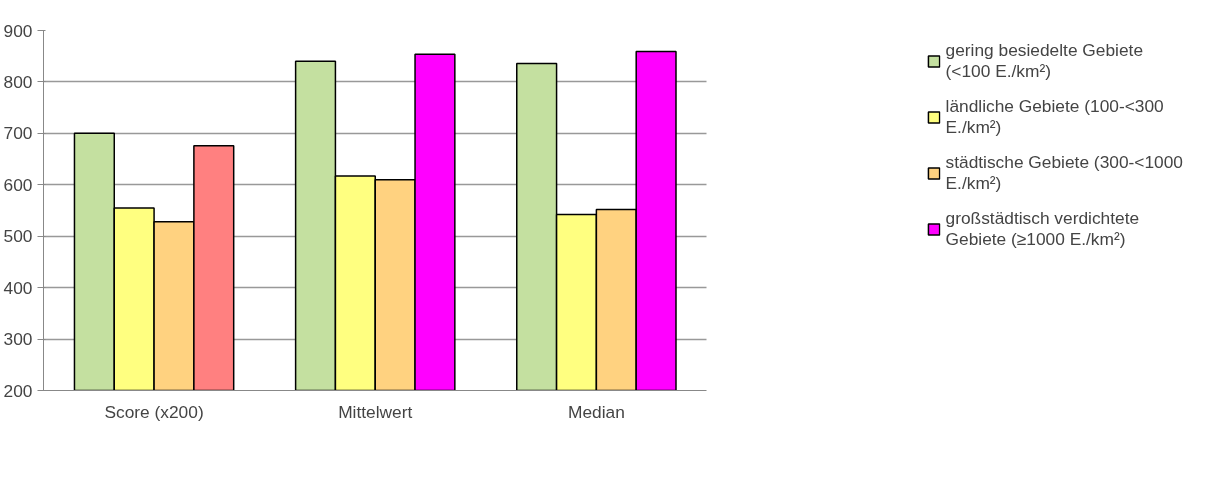  I want to click on y-tick-label: 700, so click(18, 133).